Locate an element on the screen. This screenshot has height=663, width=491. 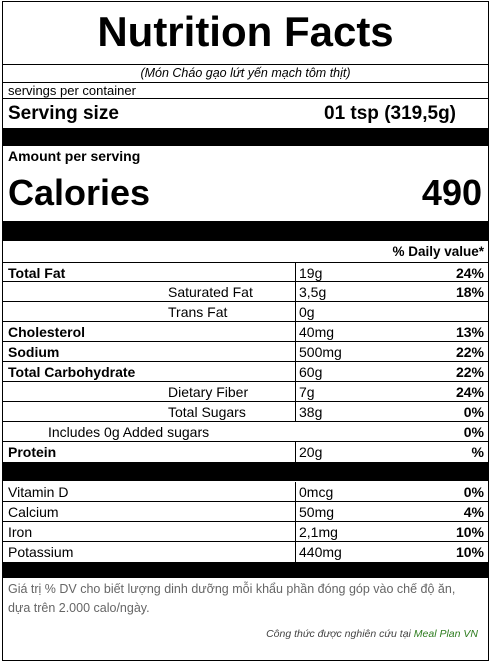
nutrient-row-total-carbohydrate: Total Carbohydrate 60g 22% is located at coordinates (245, 372).